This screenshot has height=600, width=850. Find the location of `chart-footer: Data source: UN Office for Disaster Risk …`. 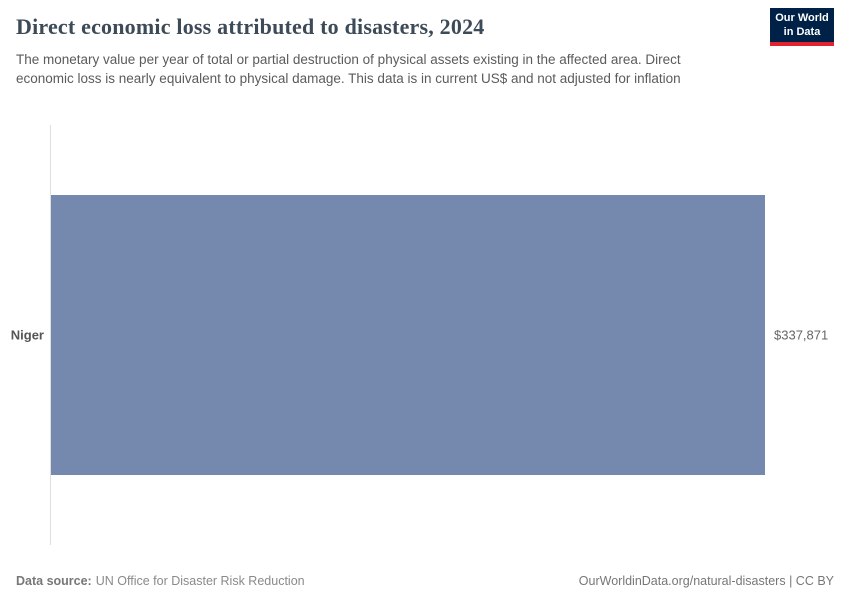

chart-footer: Data source: UN Office for Disaster Risk … is located at coordinates (425, 581).